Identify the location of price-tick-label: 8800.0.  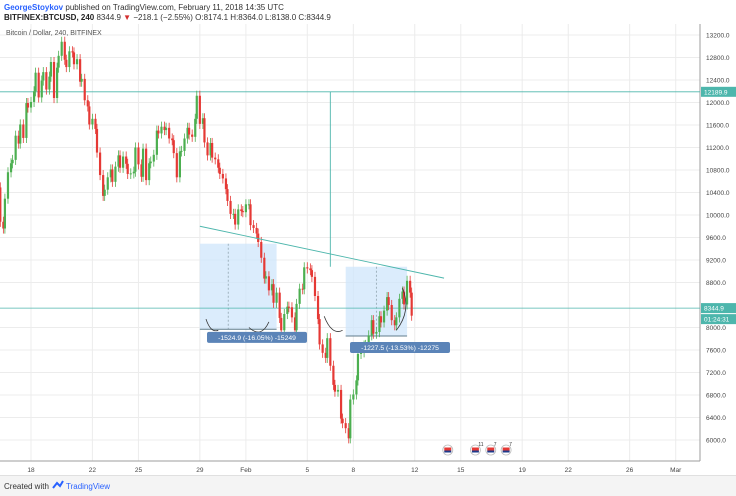
(716, 283).